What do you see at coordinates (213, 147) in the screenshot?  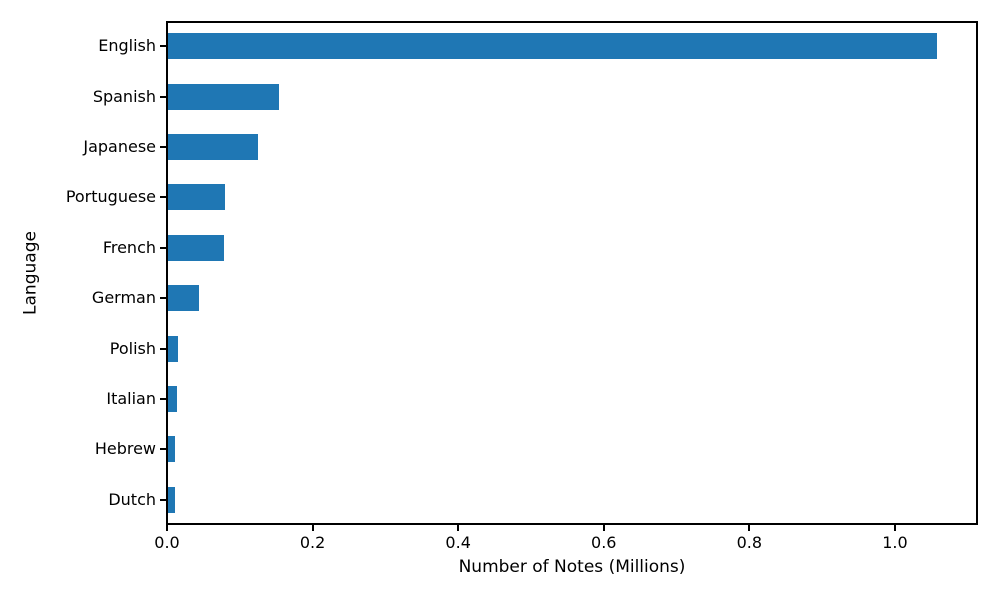 I see `bar-japanese` at bounding box center [213, 147].